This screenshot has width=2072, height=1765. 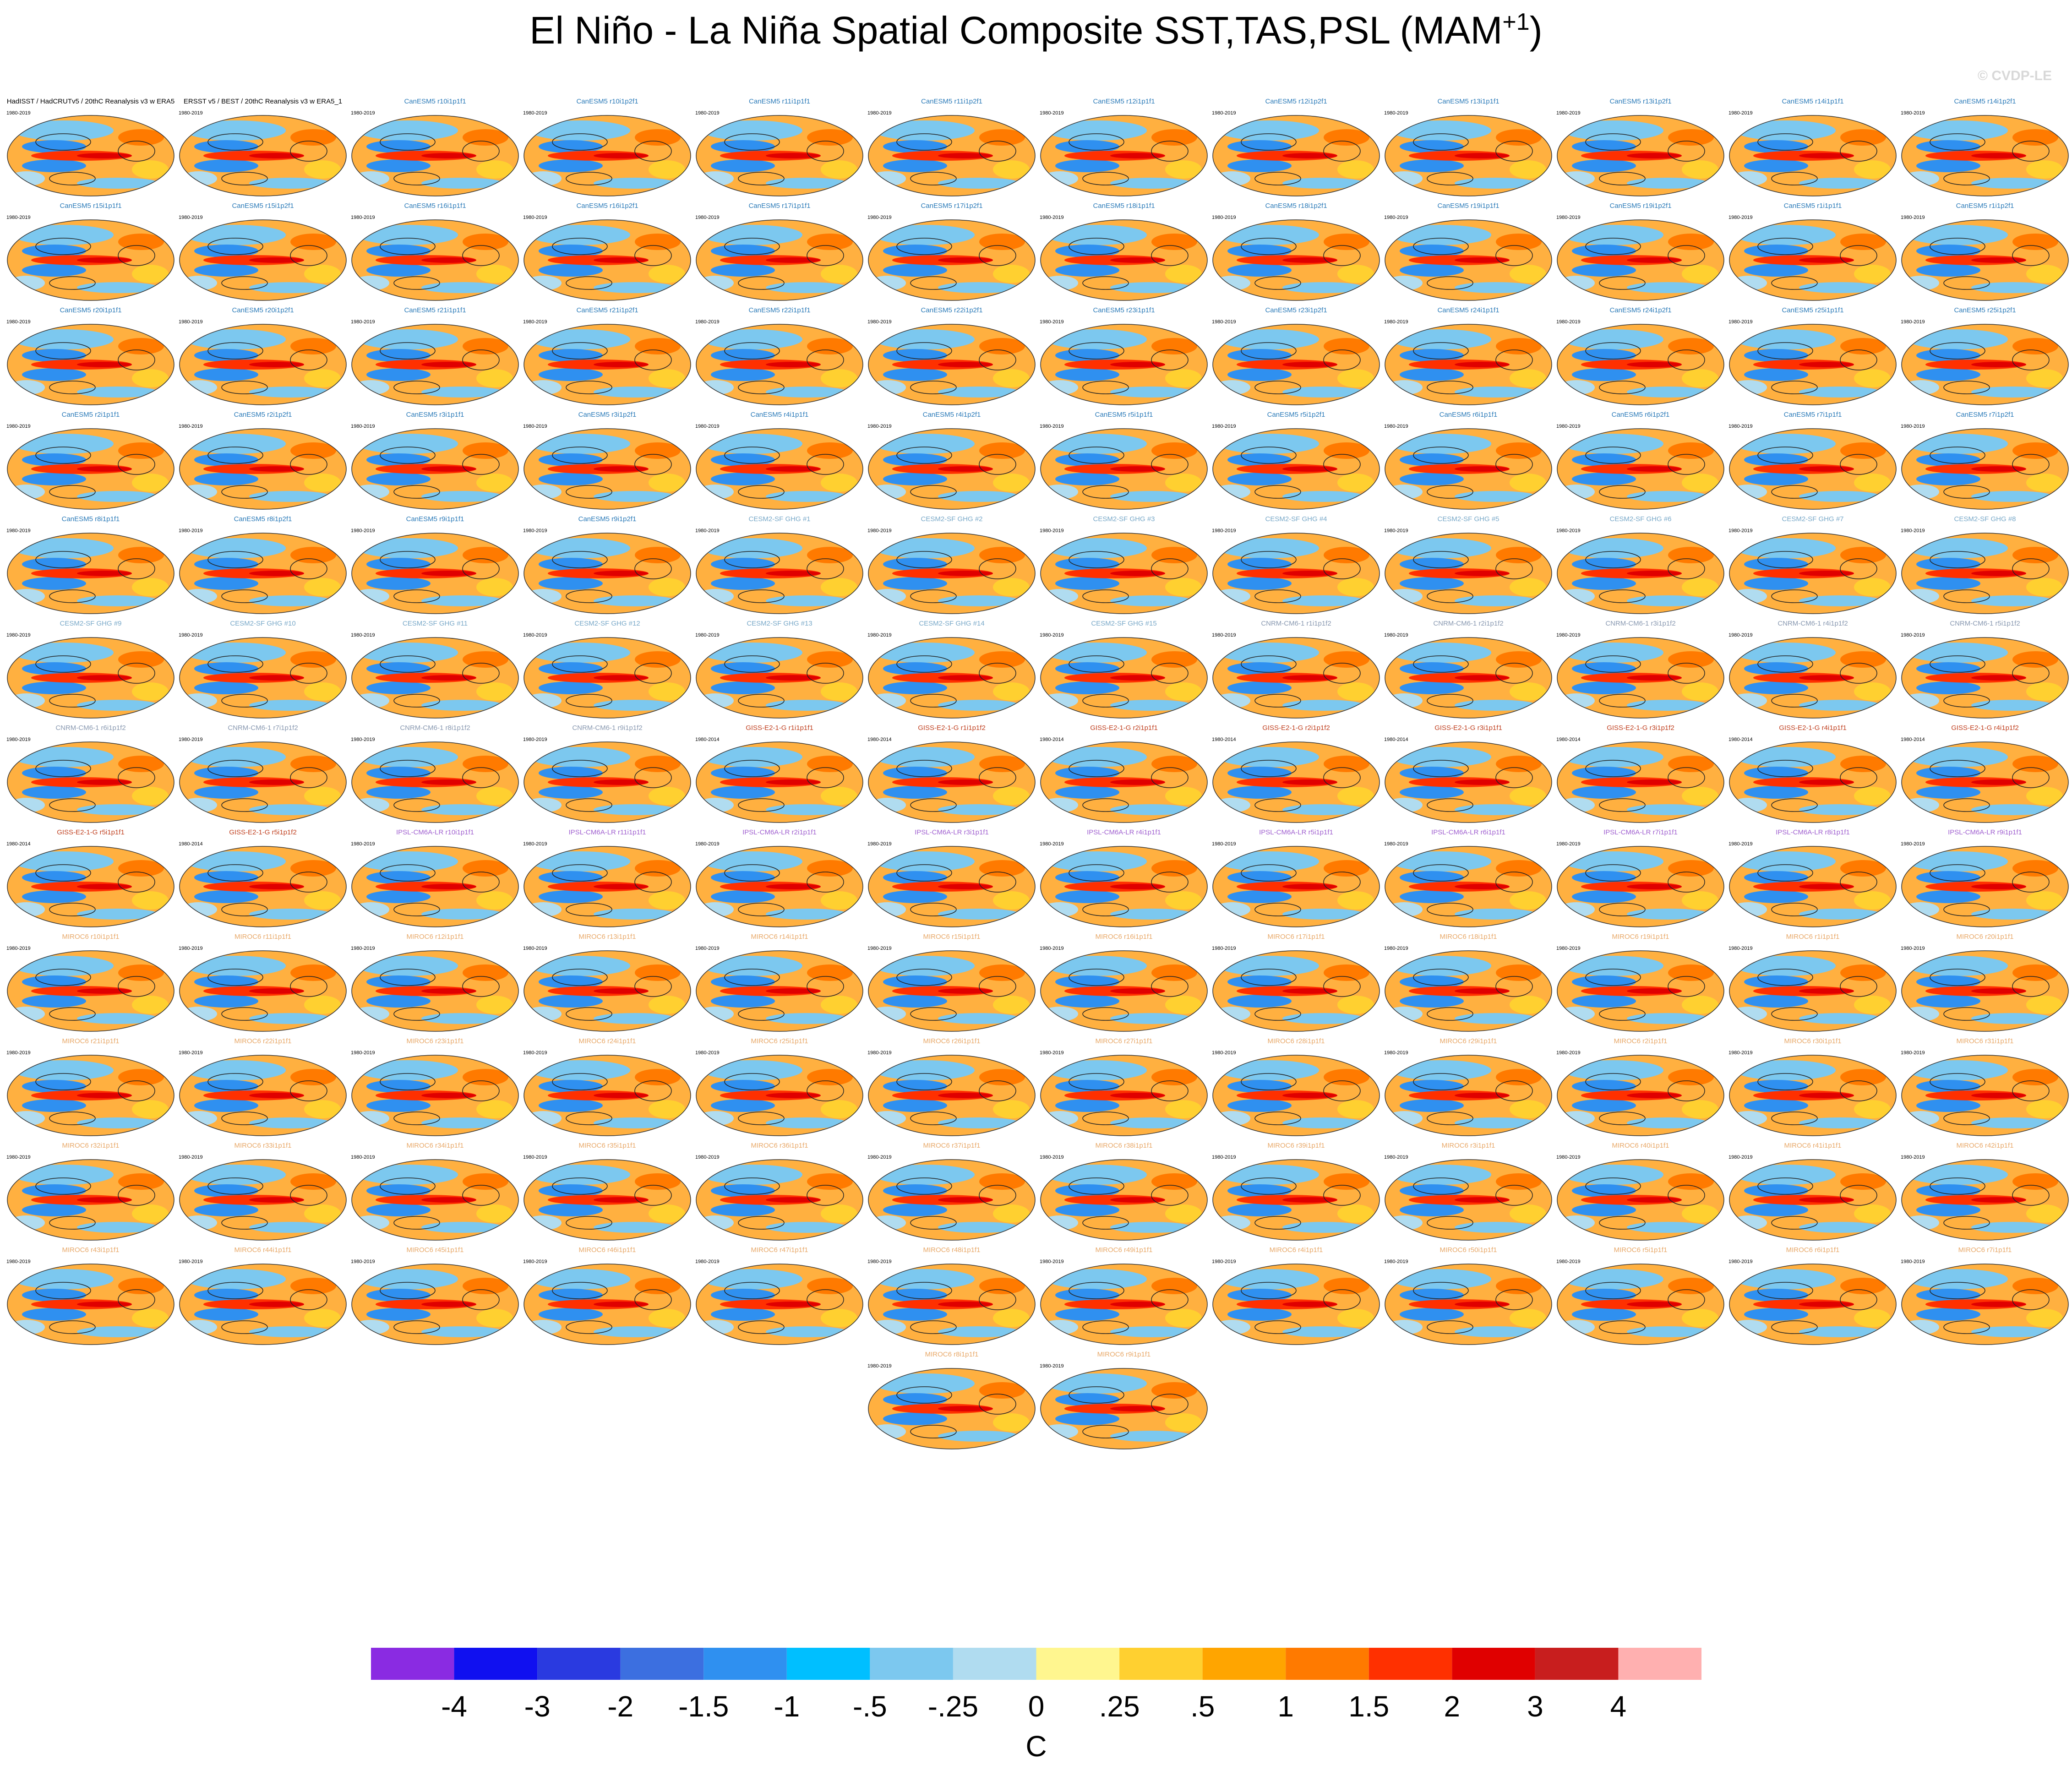 I want to click on panel: MIROC6 r8i1p1f1 1980-2019, so click(x=951, y=1400).